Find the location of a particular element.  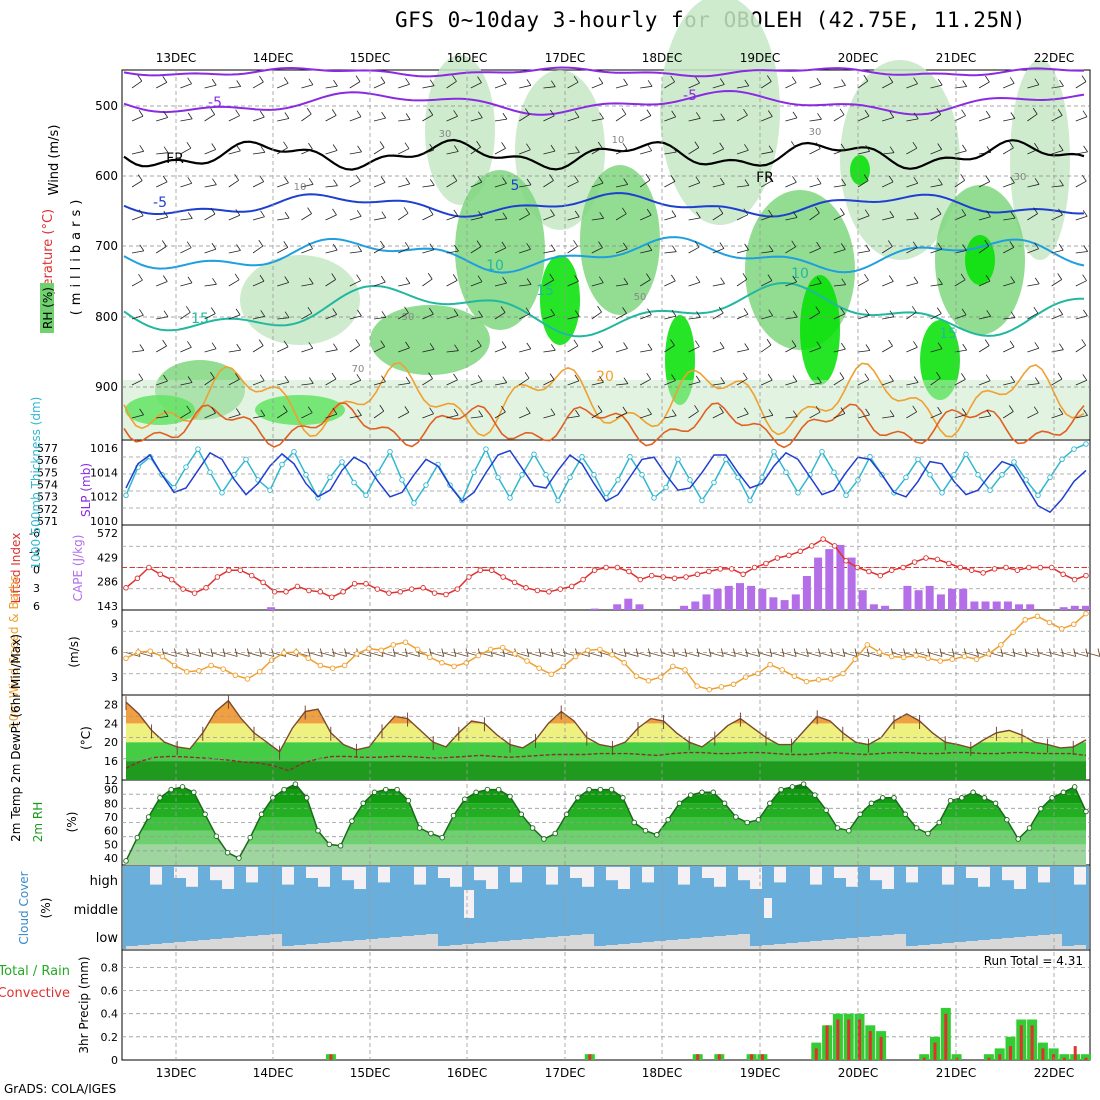

rh-tick: 90 is located at coordinates (111, 790).